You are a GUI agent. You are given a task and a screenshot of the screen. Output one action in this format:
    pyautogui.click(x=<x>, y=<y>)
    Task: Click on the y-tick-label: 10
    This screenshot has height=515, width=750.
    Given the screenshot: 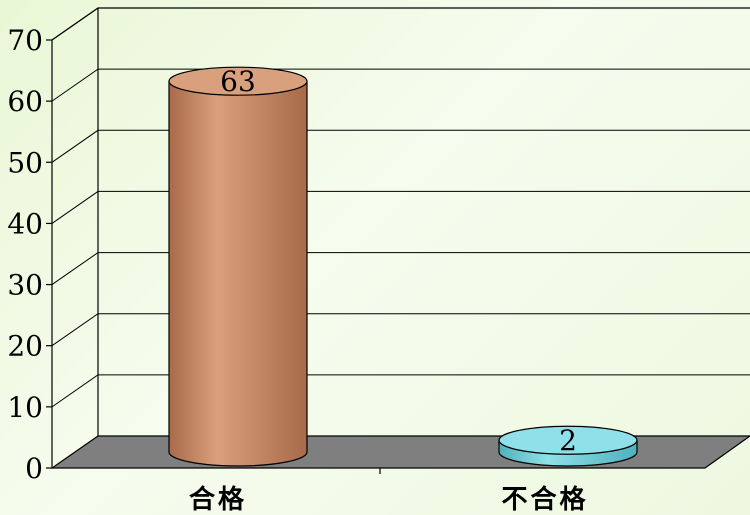 What is the action you would take?
    pyautogui.click(x=25, y=407)
    